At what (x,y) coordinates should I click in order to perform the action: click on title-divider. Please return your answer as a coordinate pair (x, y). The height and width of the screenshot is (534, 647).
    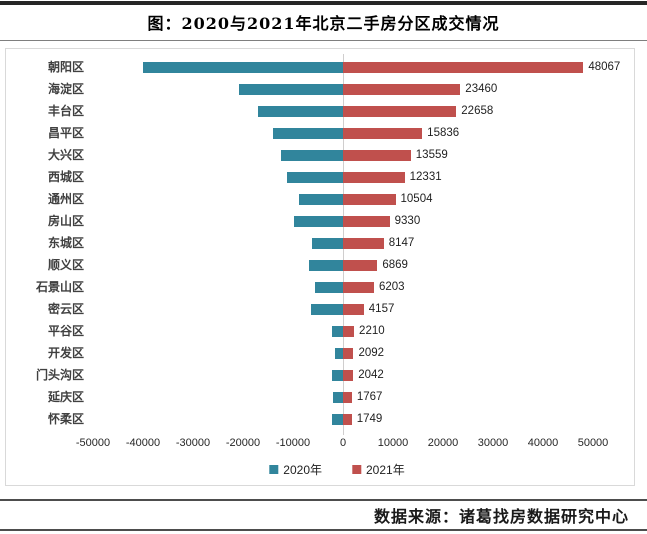
    Looking at the image, I should click on (323, 40).